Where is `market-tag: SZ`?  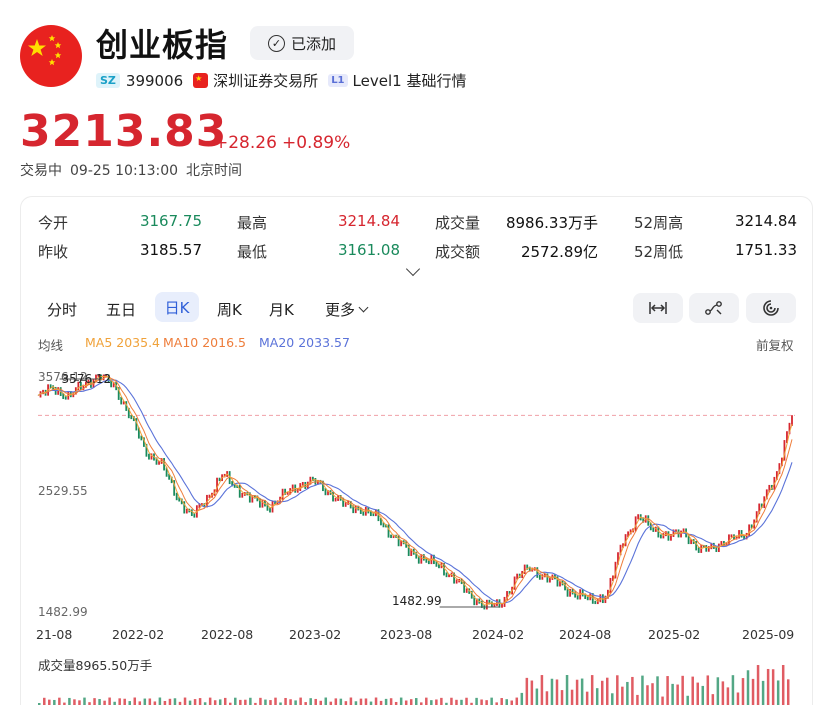
market-tag: SZ is located at coordinates (108, 80).